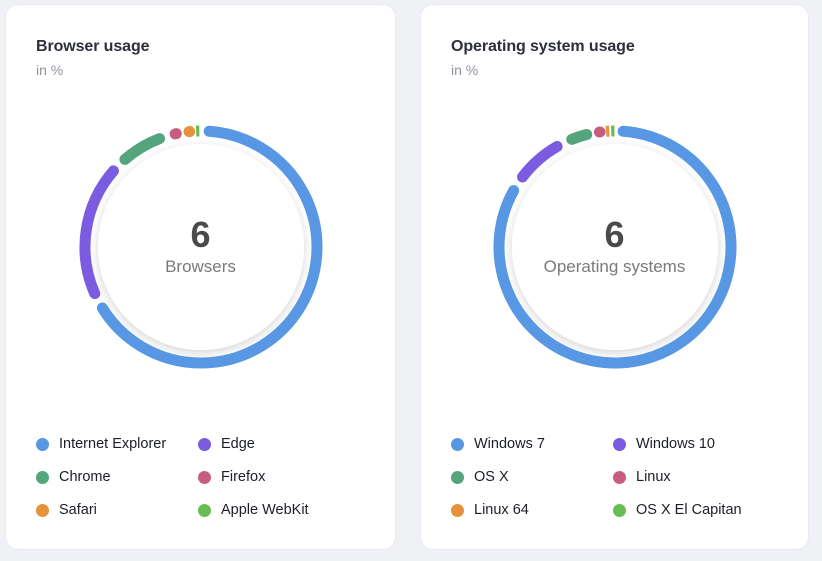  I want to click on legend-item-linux: Linux, so click(695, 477).